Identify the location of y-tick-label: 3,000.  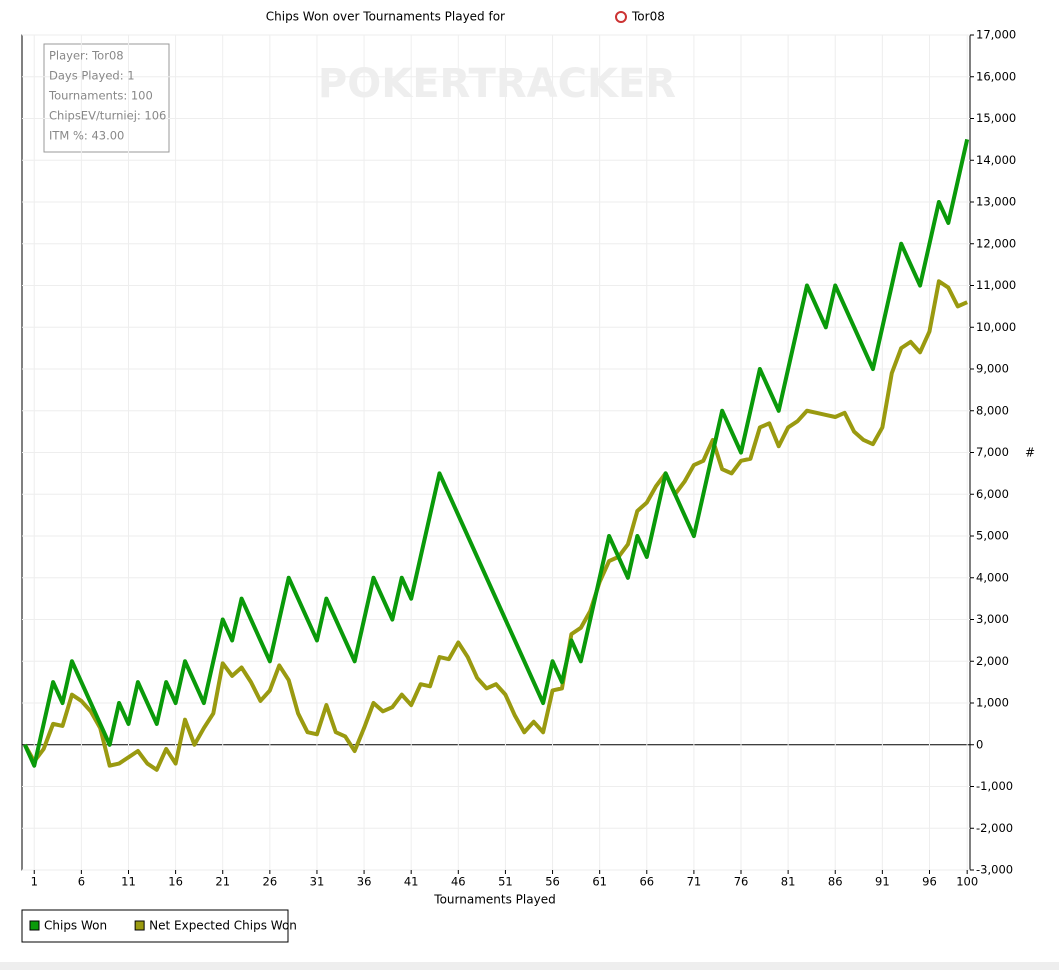
(992, 619).